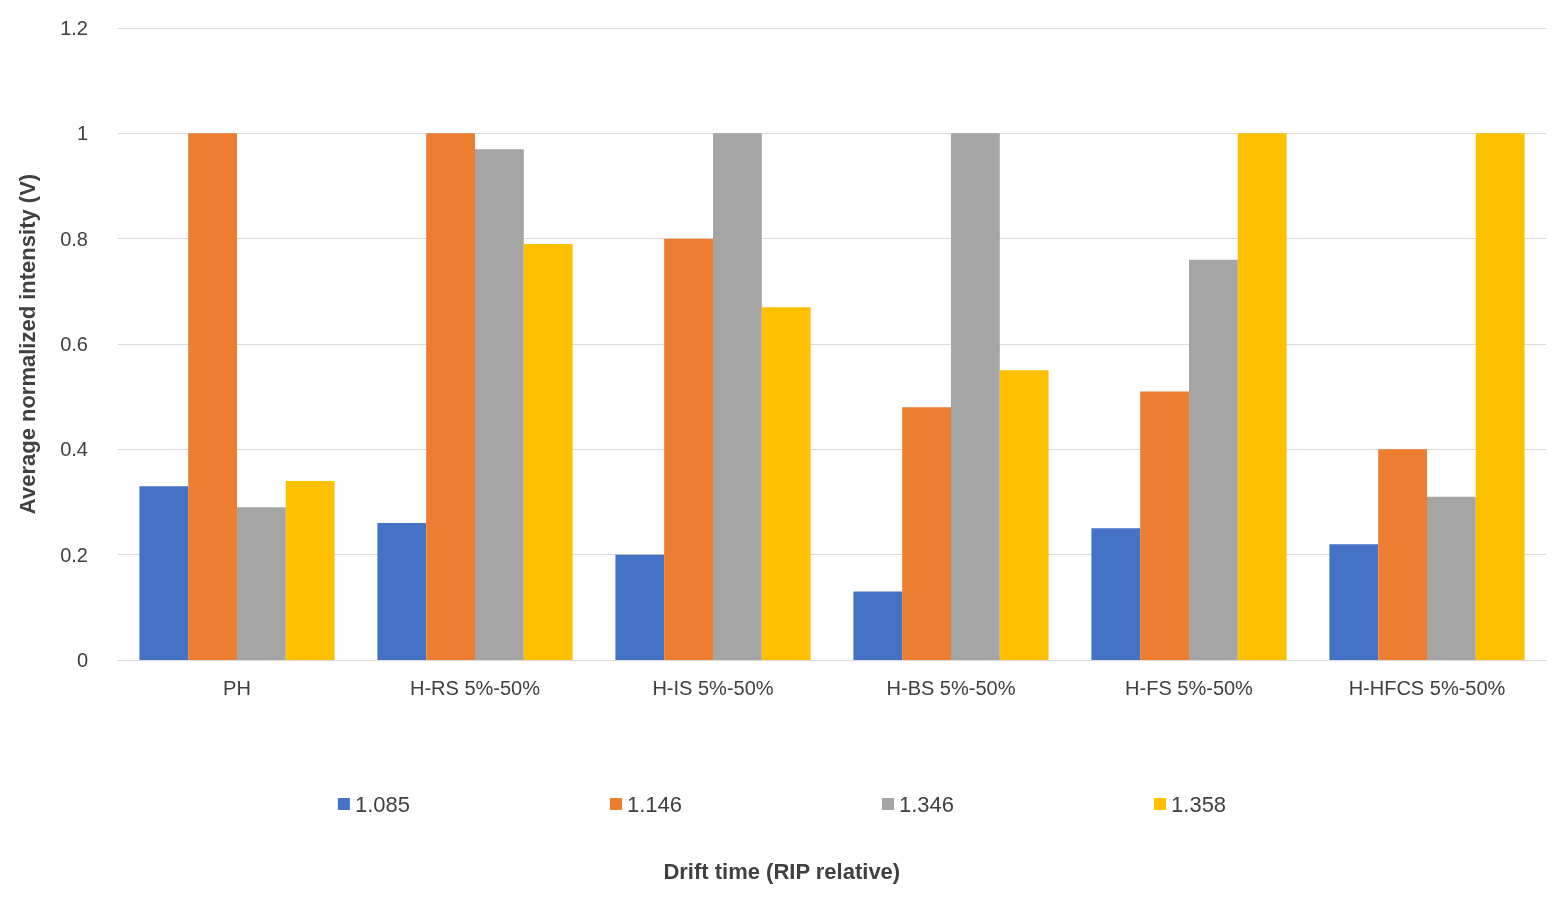 The image size is (1564, 898). What do you see at coordinates (74, 554) in the screenshot?
I see `y-tick-label: 0.2` at bounding box center [74, 554].